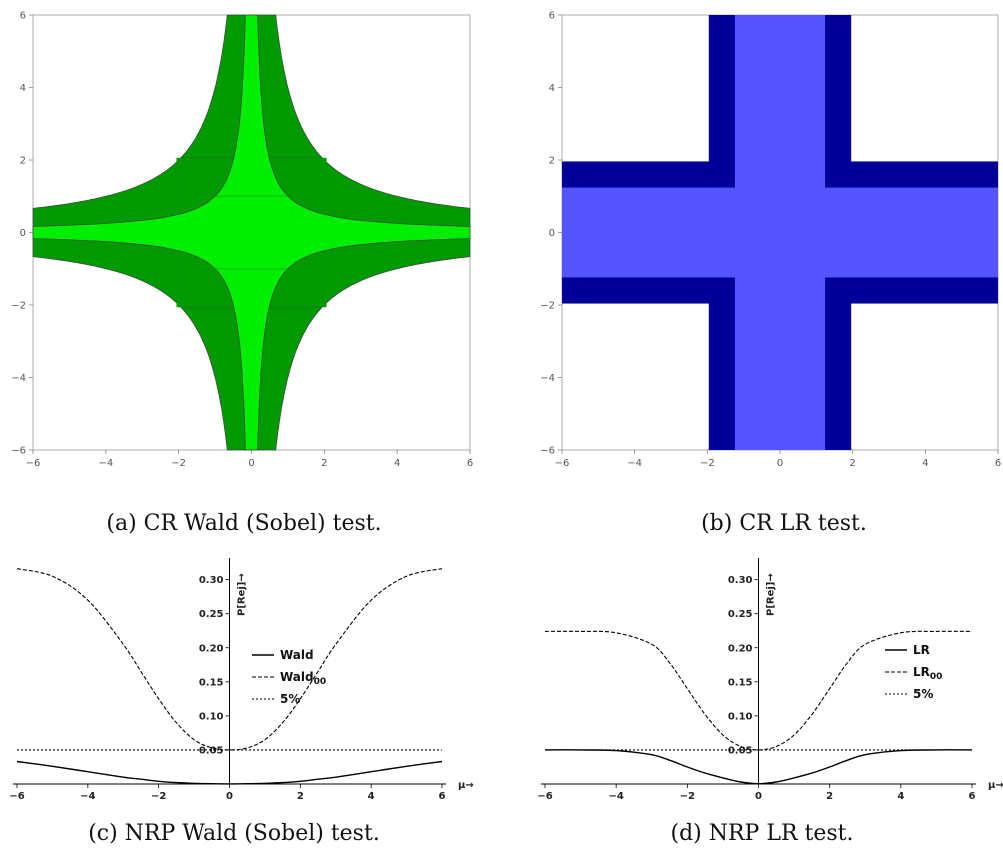 This screenshot has height=863, width=1003. I want to click on caption-d: (d) NRP LR test., so click(761, 833).